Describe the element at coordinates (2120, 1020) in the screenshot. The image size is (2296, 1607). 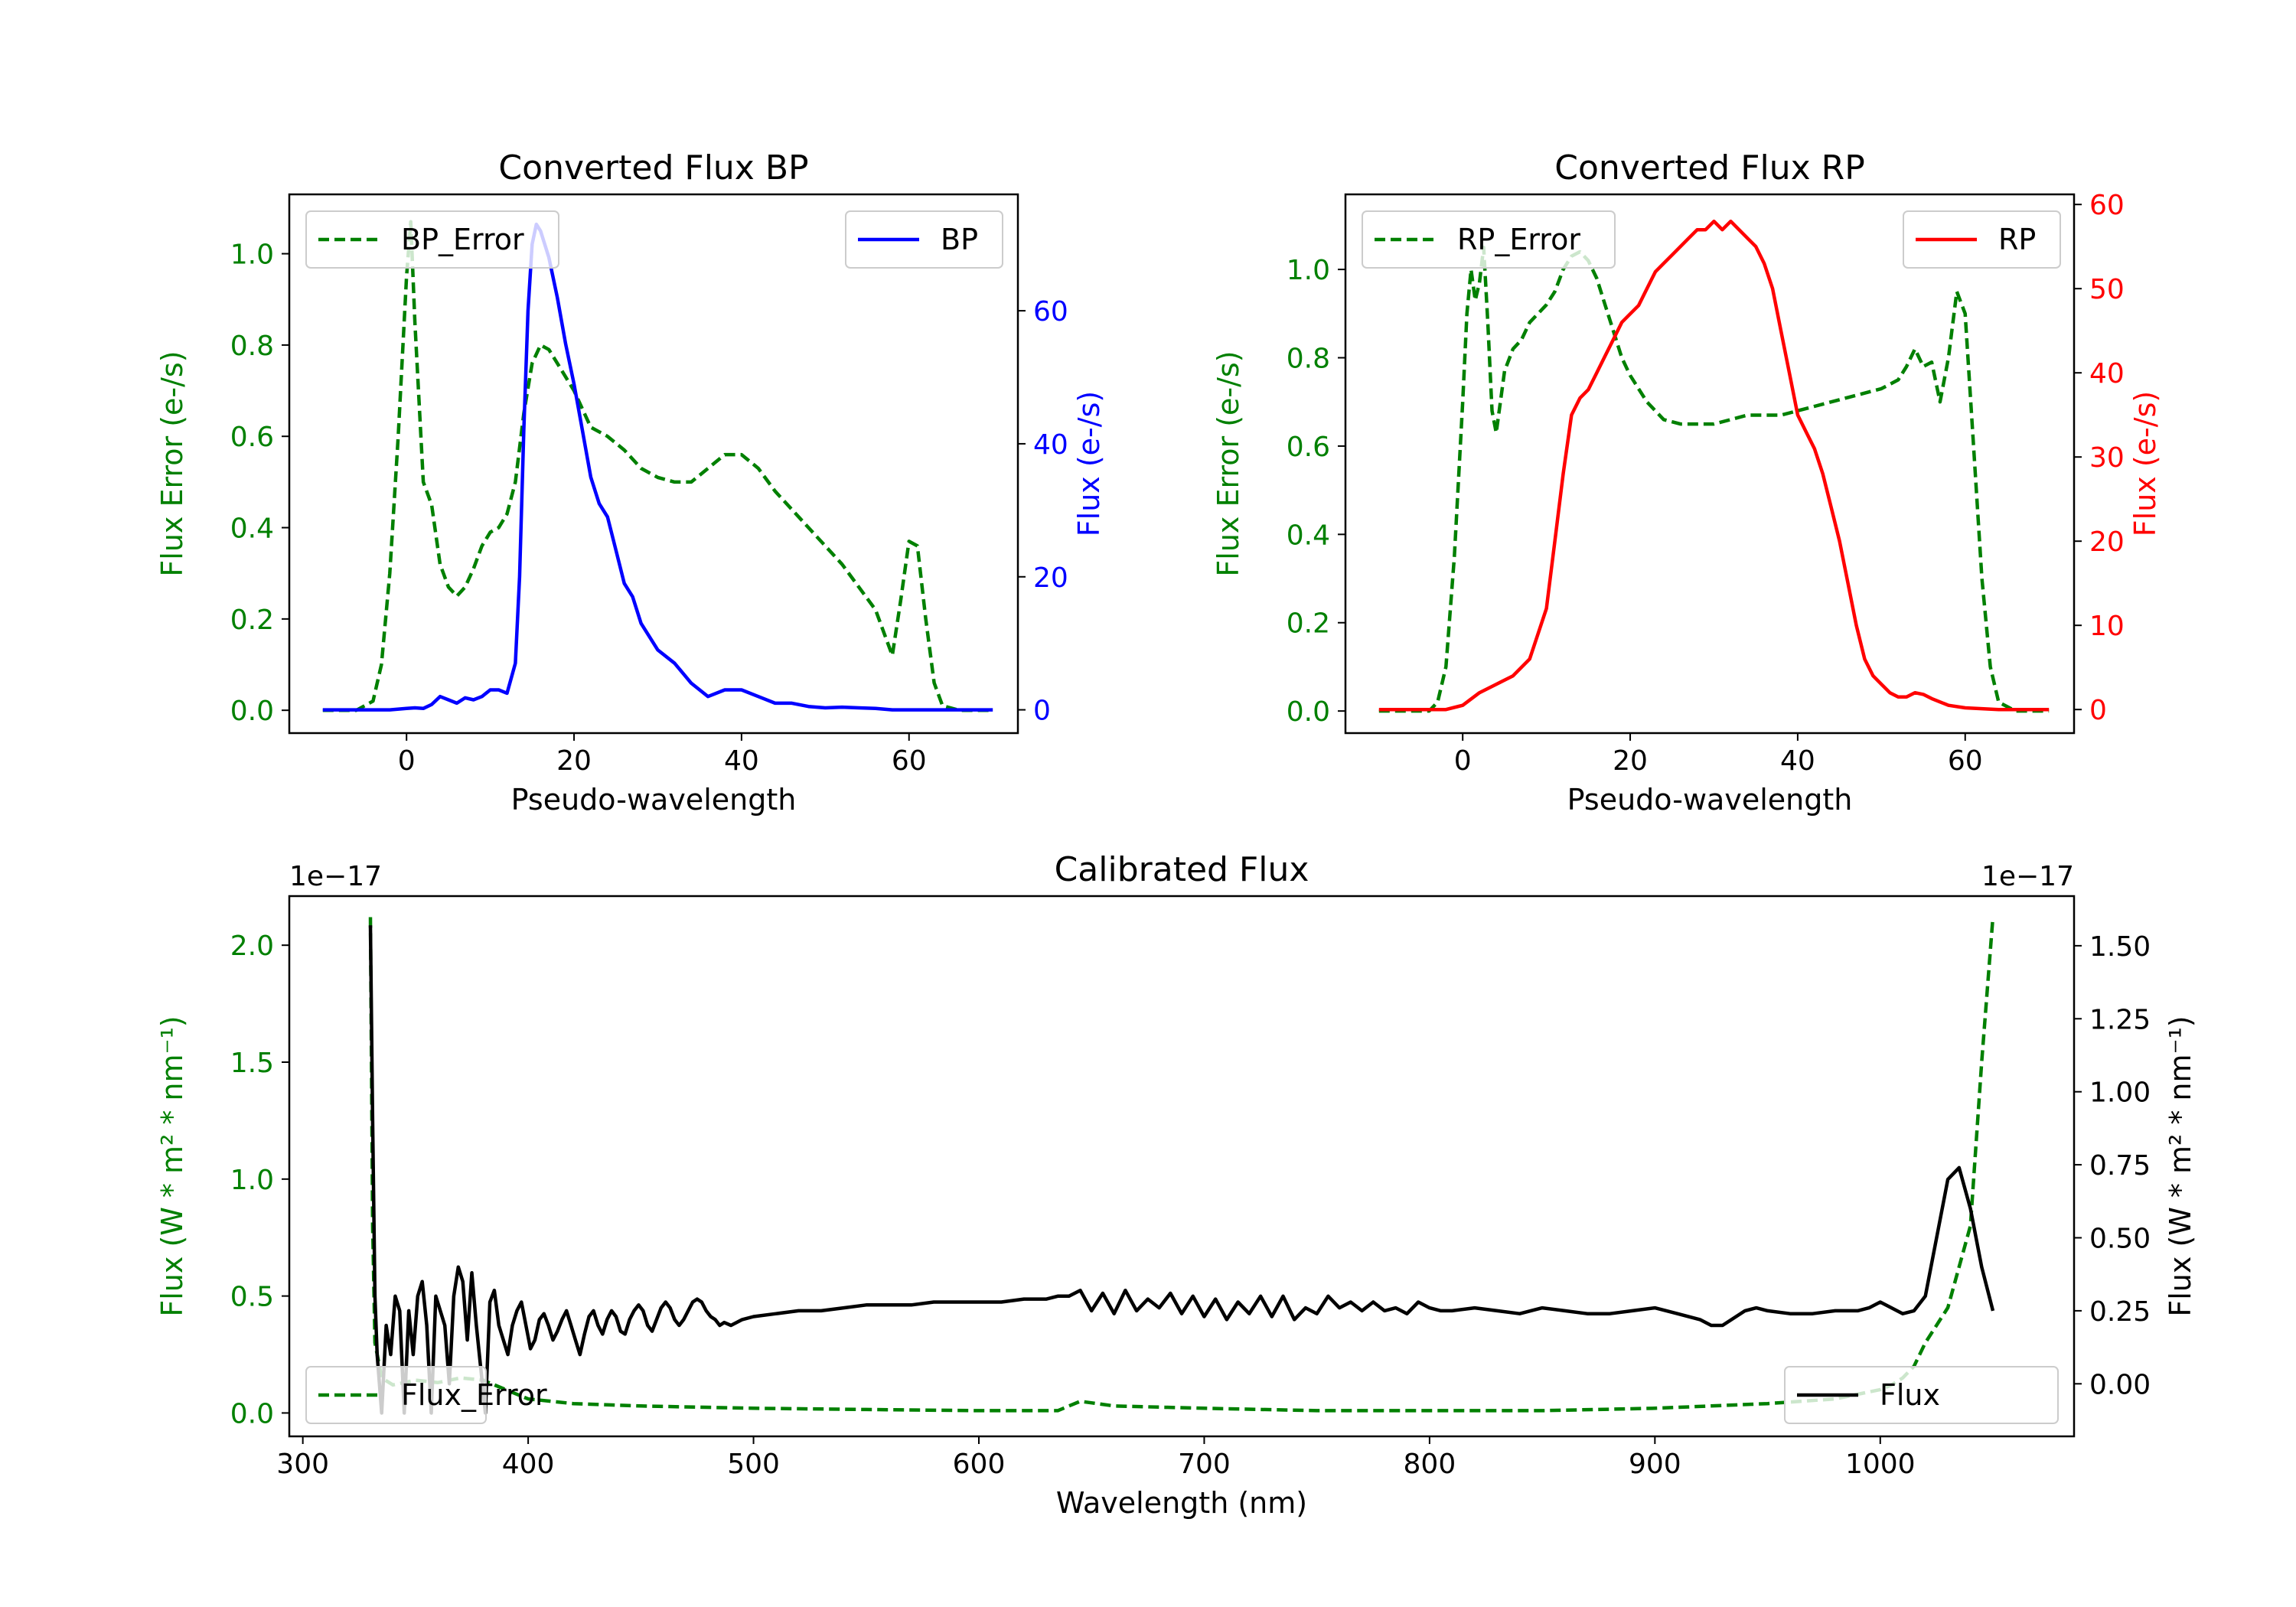
I see `y-right-tick-label: 1.25` at that location.